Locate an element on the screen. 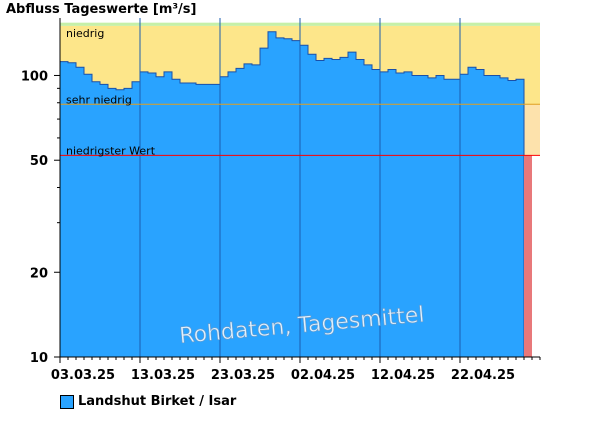  zone-label: niedrig is located at coordinates (85, 33).